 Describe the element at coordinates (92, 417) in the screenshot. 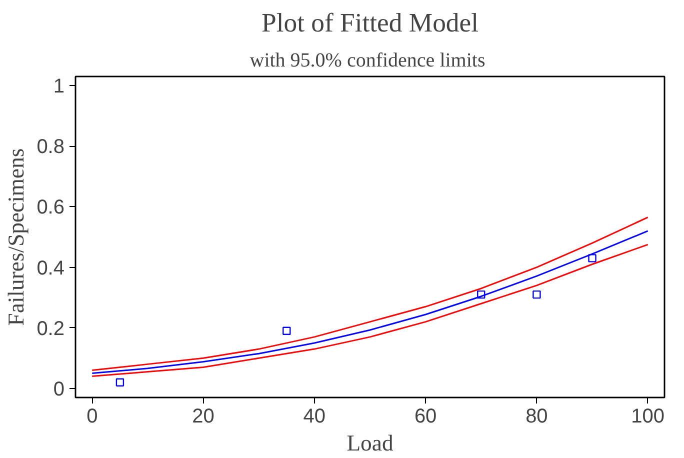

I see `x-tick-label: 0` at that location.